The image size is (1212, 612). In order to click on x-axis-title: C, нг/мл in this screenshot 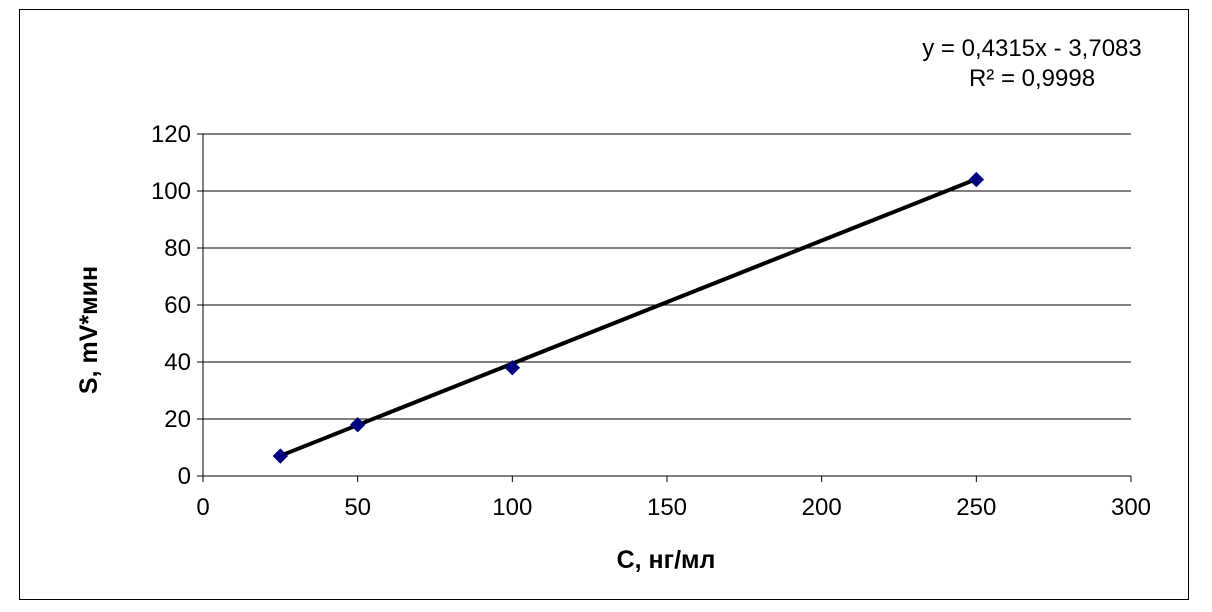, I will do `click(666, 560)`.